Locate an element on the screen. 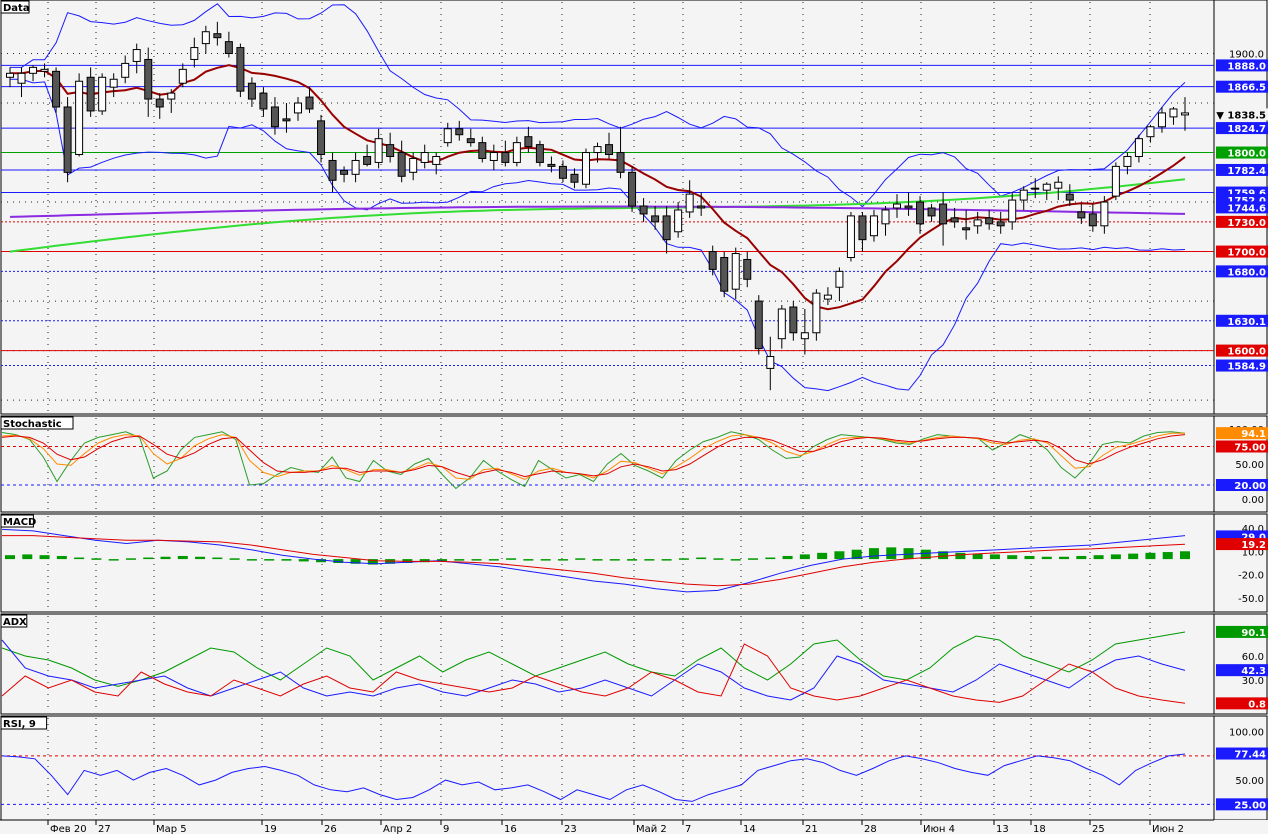 The width and height of the screenshot is (1268, 834). tick-label: 100.00 is located at coordinates (1246, 733).